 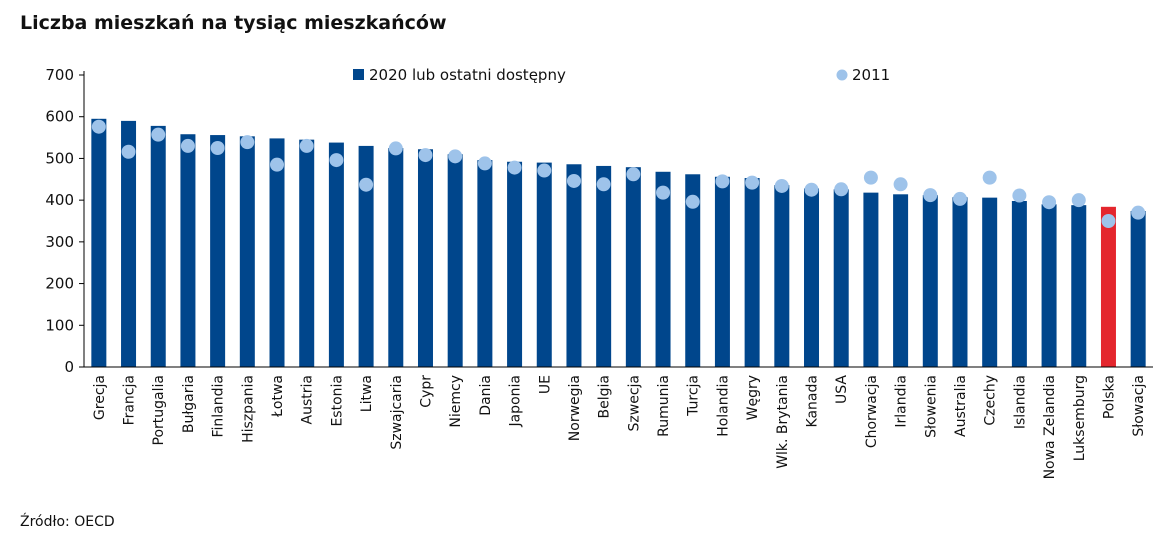 What do you see at coordinates (188, 250) in the screenshot?
I see `bar-Bułgaria` at bounding box center [188, 250].